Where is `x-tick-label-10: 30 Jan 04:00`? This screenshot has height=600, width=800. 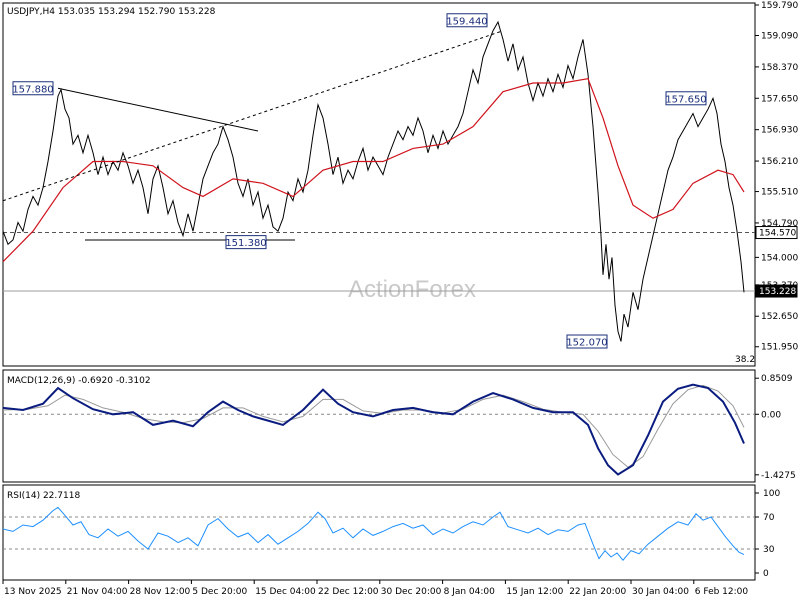 x-tick-label-10: 30 Jan 04:00 is located at coordinates (660, 592).